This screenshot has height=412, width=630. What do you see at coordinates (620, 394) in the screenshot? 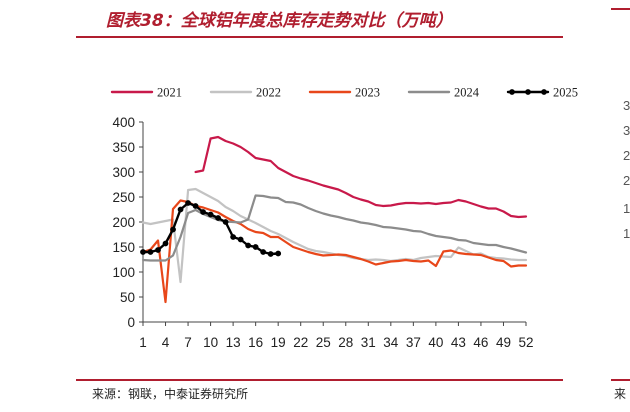
I see `adjacent-panel-source-fragment: 来` at bounding box center [620, 394].